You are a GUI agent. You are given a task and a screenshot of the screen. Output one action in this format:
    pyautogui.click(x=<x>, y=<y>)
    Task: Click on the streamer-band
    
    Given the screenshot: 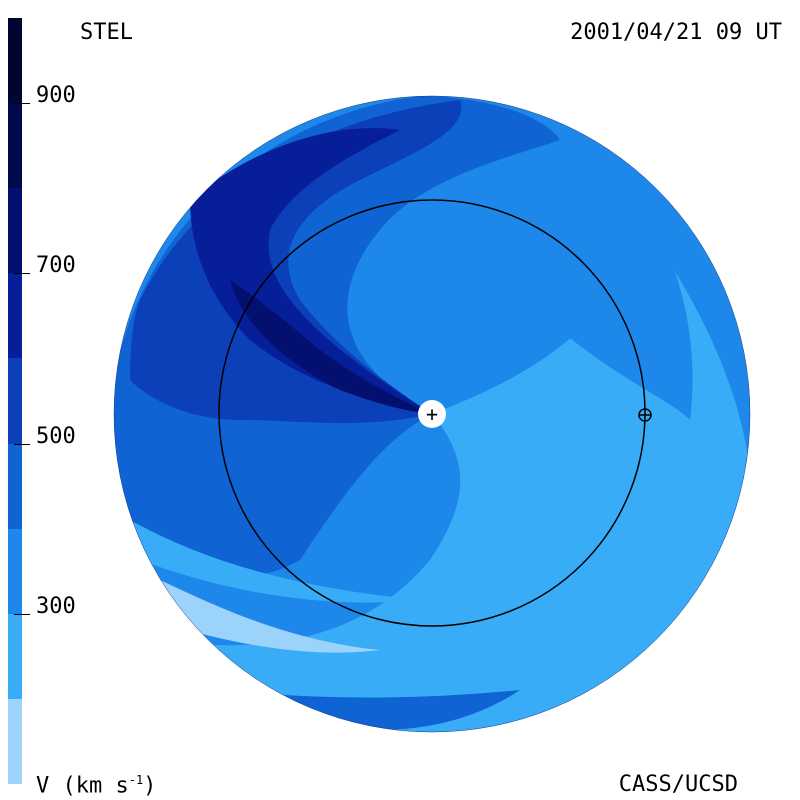 What is the action you would take?
    pyautogui.click(x=275, y=561)
    